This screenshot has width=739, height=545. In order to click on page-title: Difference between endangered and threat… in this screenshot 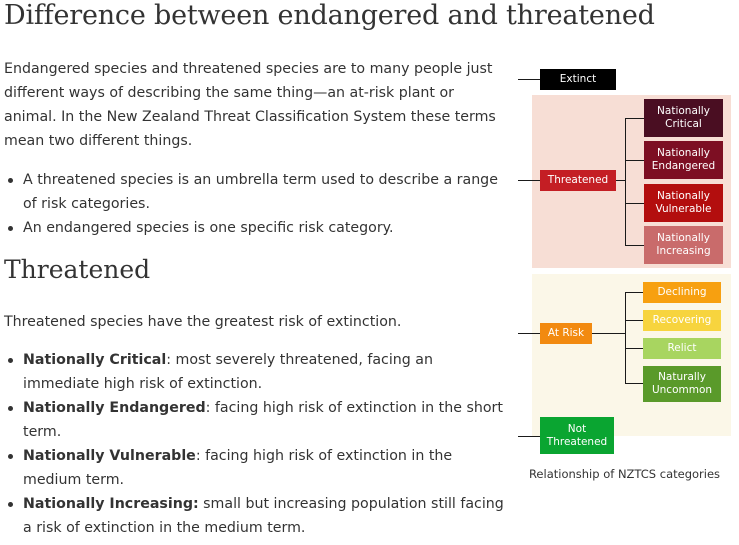, I will do `click(329, 15)`.